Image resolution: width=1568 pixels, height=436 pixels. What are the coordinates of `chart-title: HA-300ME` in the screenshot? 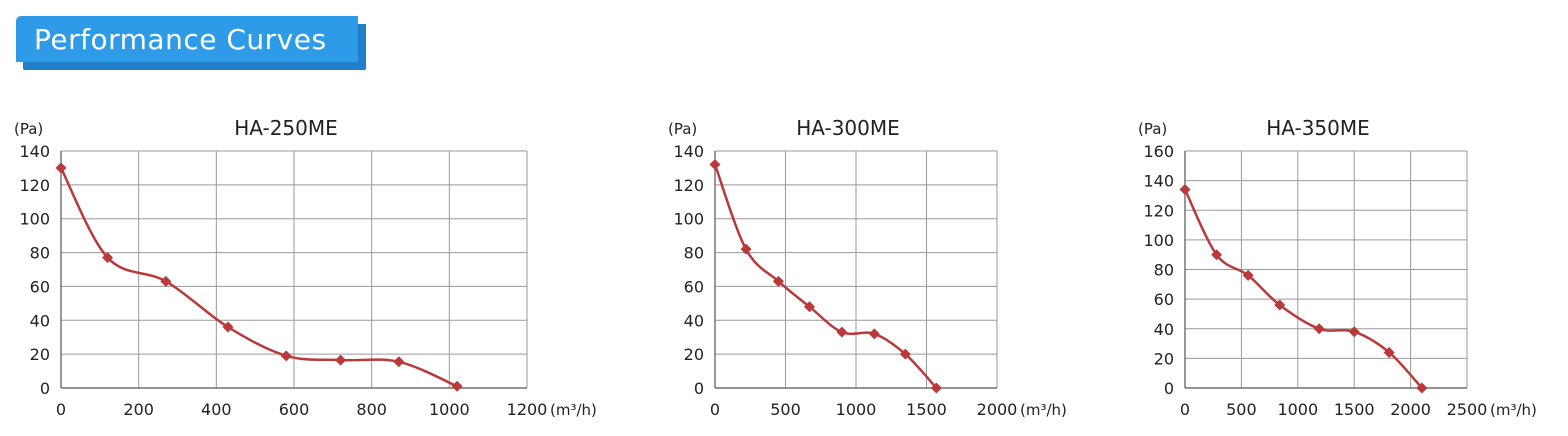 It's located at (848, 128).